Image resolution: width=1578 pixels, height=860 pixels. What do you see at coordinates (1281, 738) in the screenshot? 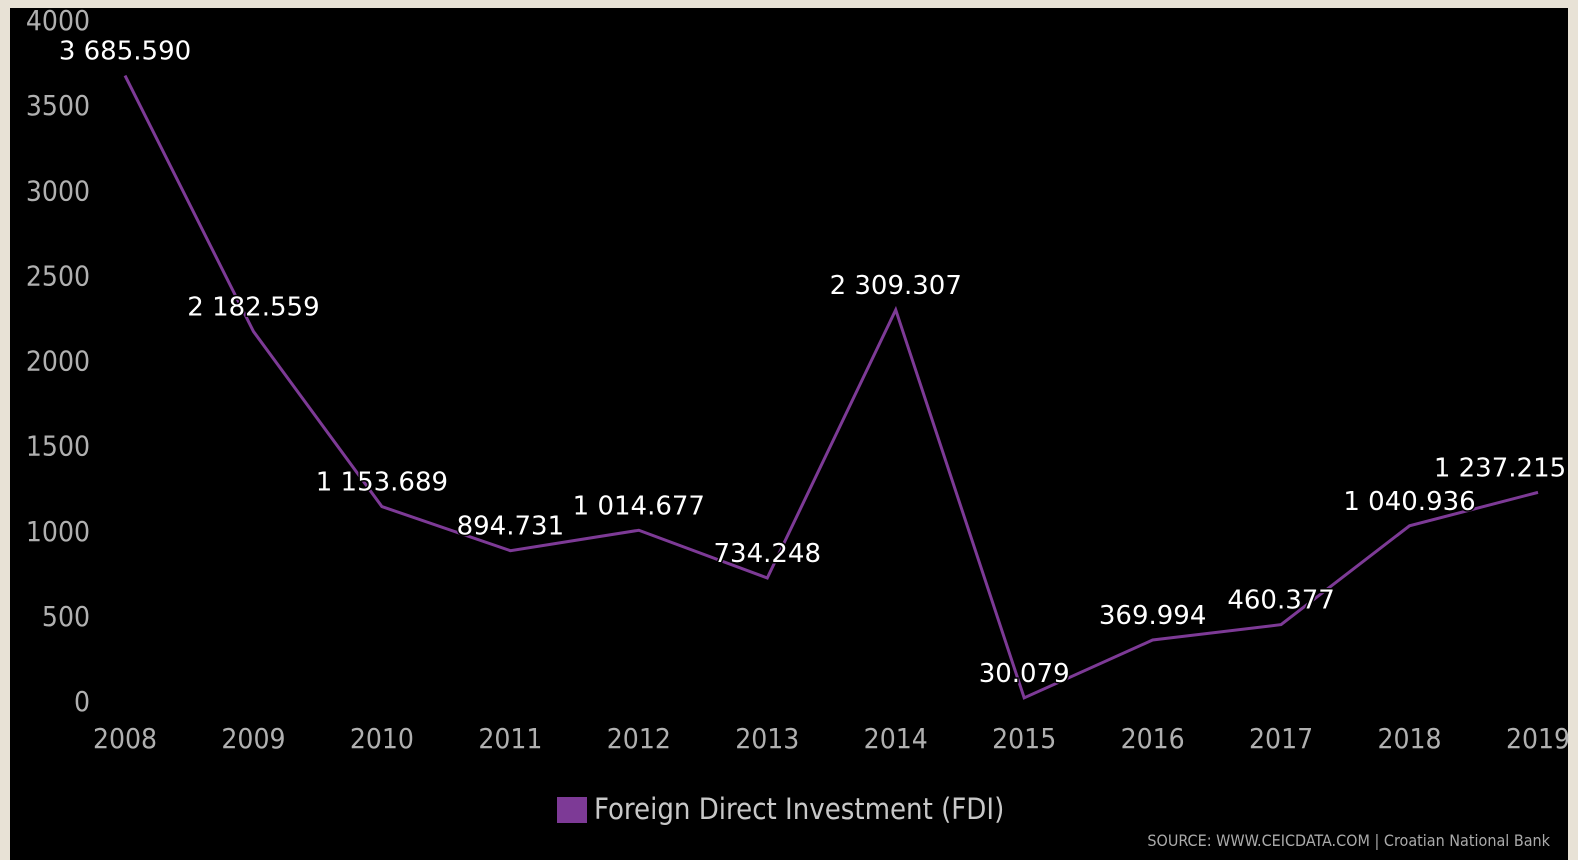
I see `x-tick-label: 2017` at bounding box center [1281, 738].